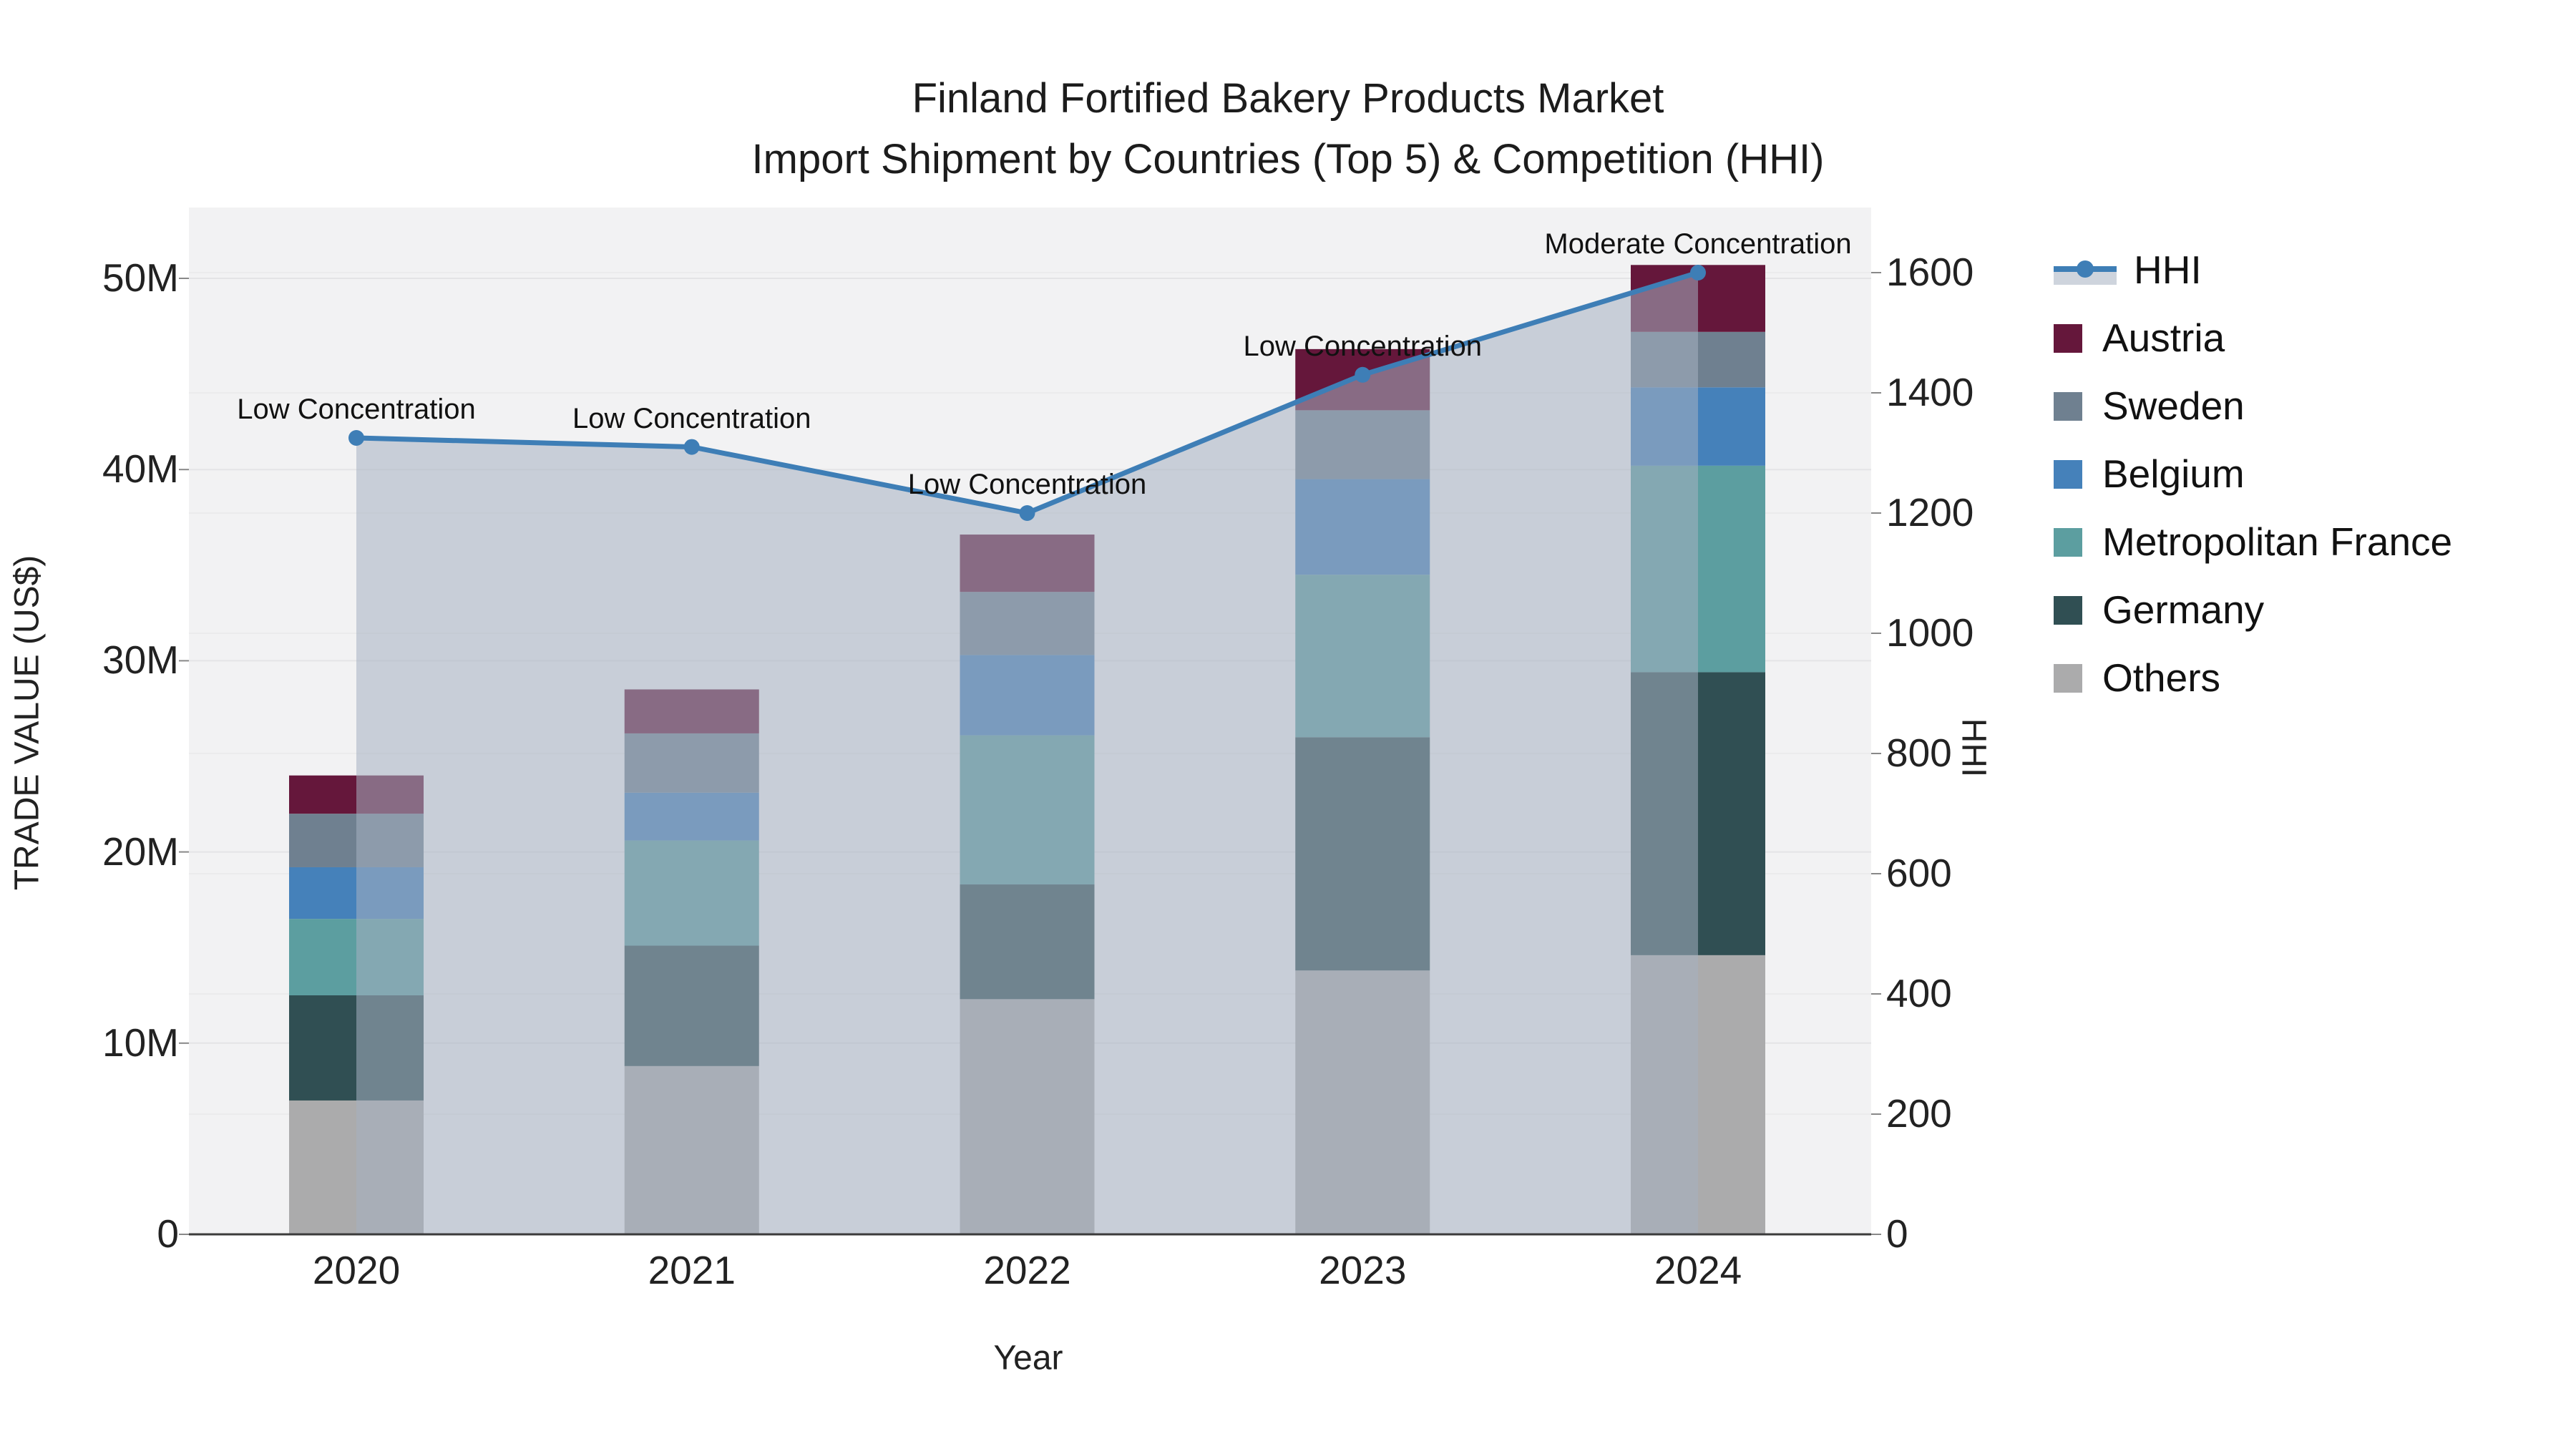 Image resolution: width=2576 pixels, height=1449 pixels. Describe the element at coordinates (1027, 513) in the screenshot. I see `hhi-marker-2022` at that location.